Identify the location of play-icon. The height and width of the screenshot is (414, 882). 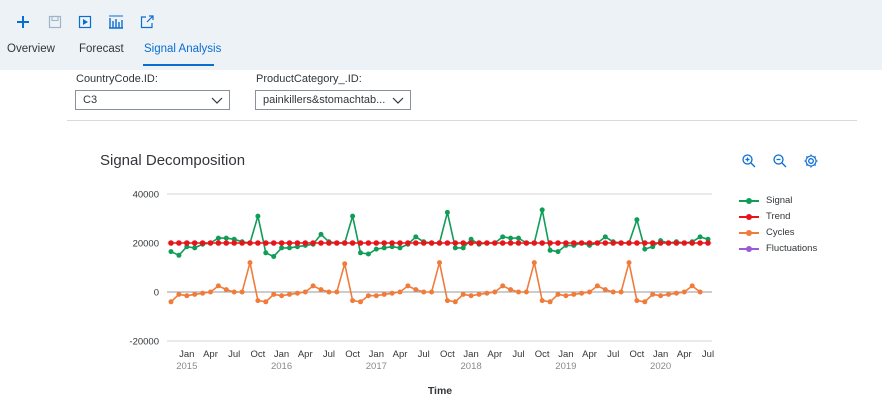
(85, 22).